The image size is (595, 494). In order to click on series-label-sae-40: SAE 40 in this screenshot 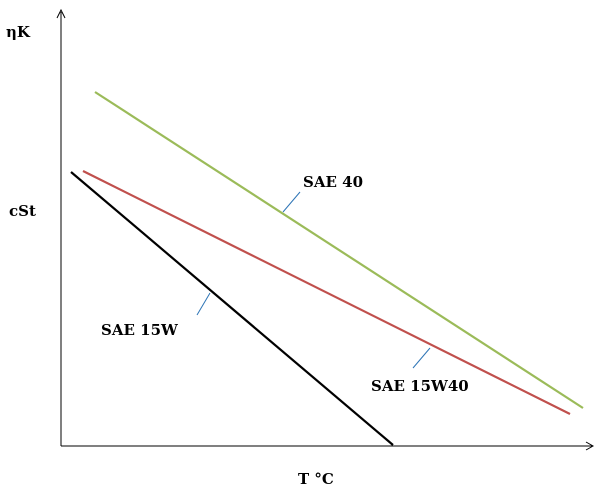, I will do `click(333, 182)`.